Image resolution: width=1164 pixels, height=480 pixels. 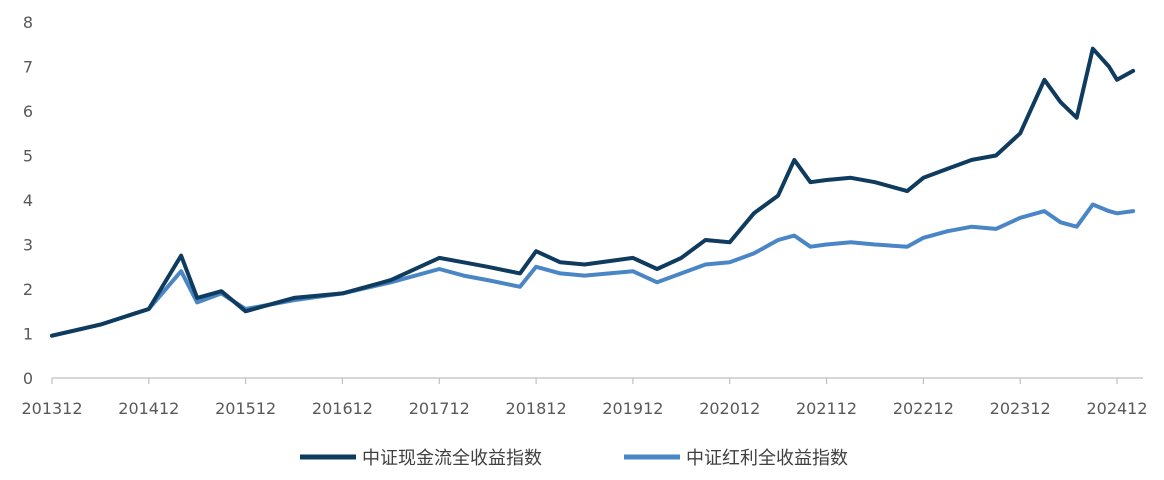 What do you see at coordinates (729, 408) in the screenshot?
I see `x-tick-label: 202012` at bounding box center [729, 408].